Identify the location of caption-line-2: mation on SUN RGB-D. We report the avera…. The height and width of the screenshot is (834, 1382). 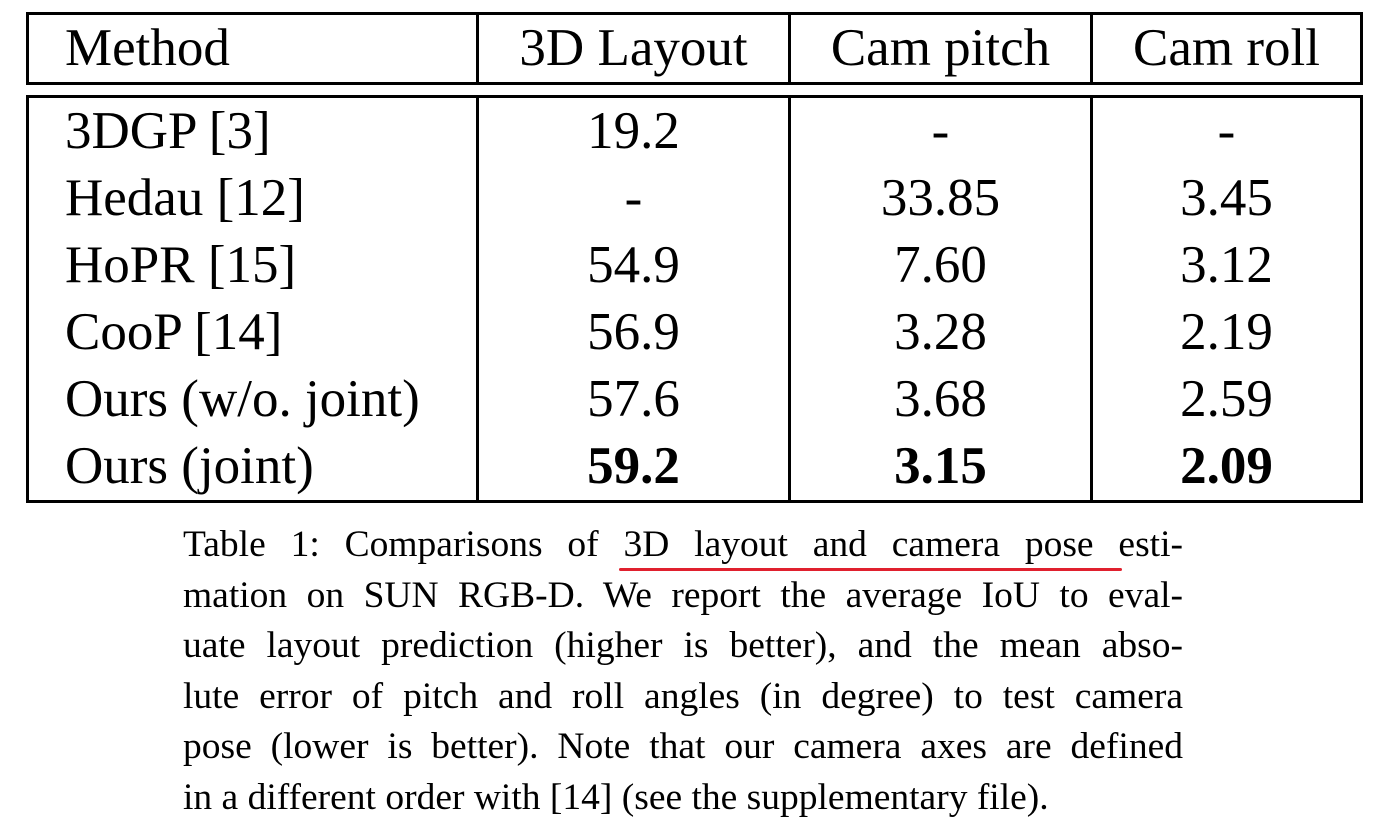
(683, 595).